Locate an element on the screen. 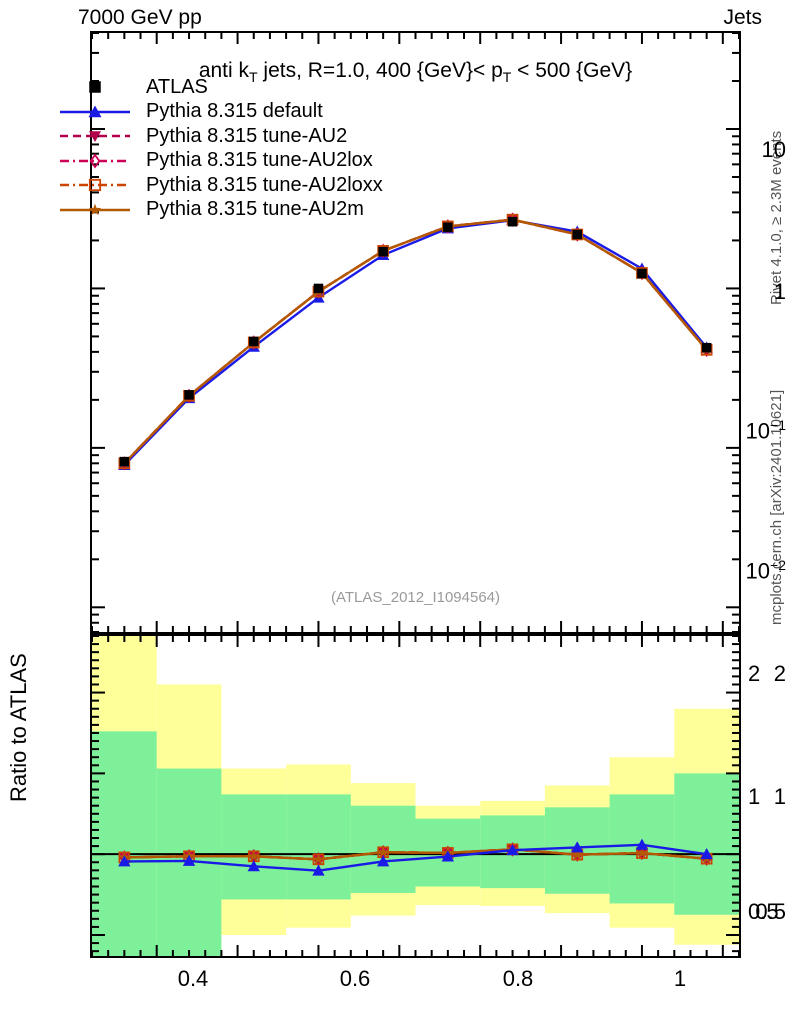 The height and width of the screenshot is (1024, 786). legend-marker-square-open-icon is located at coordinates (95, 185).